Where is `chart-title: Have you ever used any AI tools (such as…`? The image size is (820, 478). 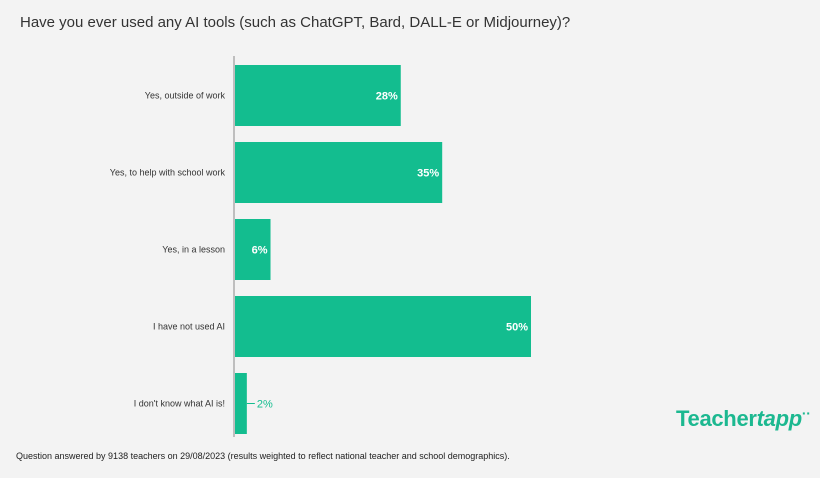 chart-title: Have you ever used any AI tools (such as… is located at coordinates (295, 22).